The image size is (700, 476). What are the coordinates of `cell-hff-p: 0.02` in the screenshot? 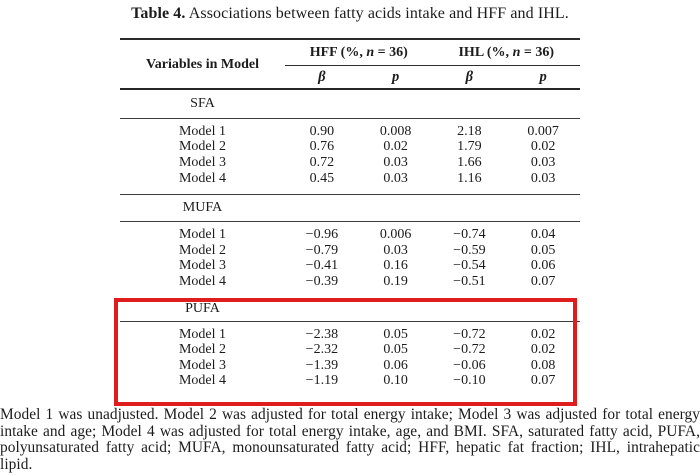 It's located at (395, 147).